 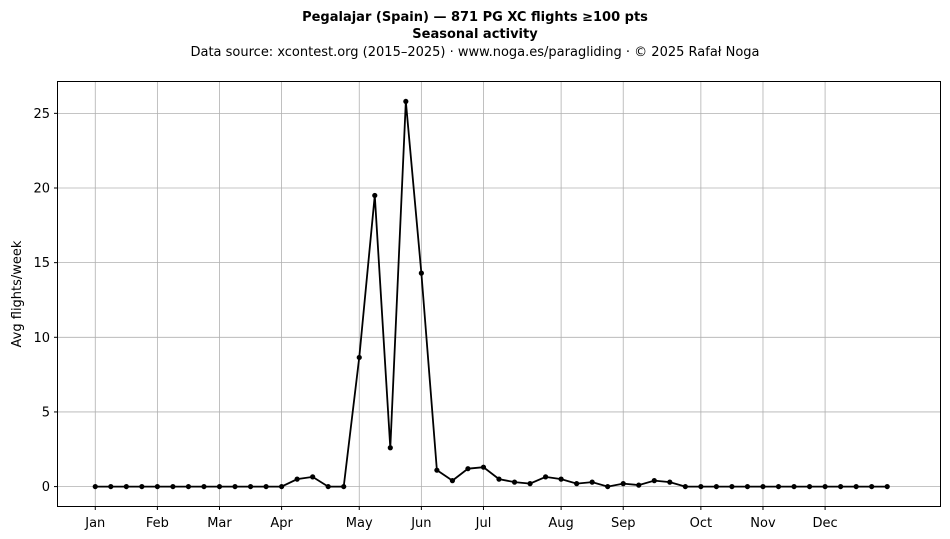 What do you see at coordinates (157, 523) in the screenshot?
I see `x-tick-label: Feb` at bounding box center [157, 523].